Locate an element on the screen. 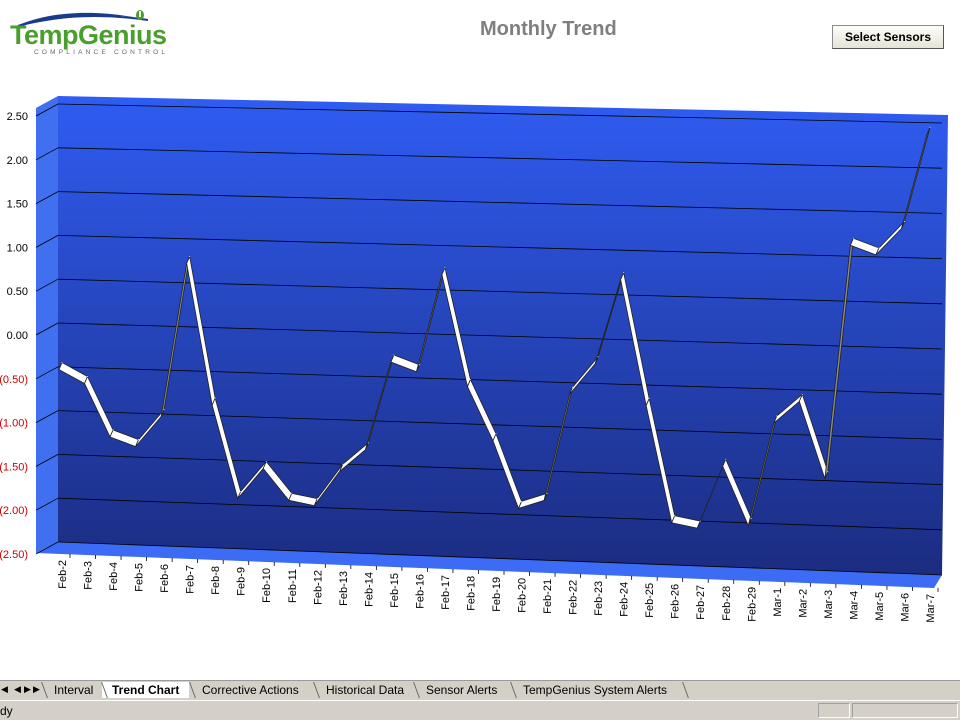  y-tick-label: 0.50 is located at coordinates (17, 292).